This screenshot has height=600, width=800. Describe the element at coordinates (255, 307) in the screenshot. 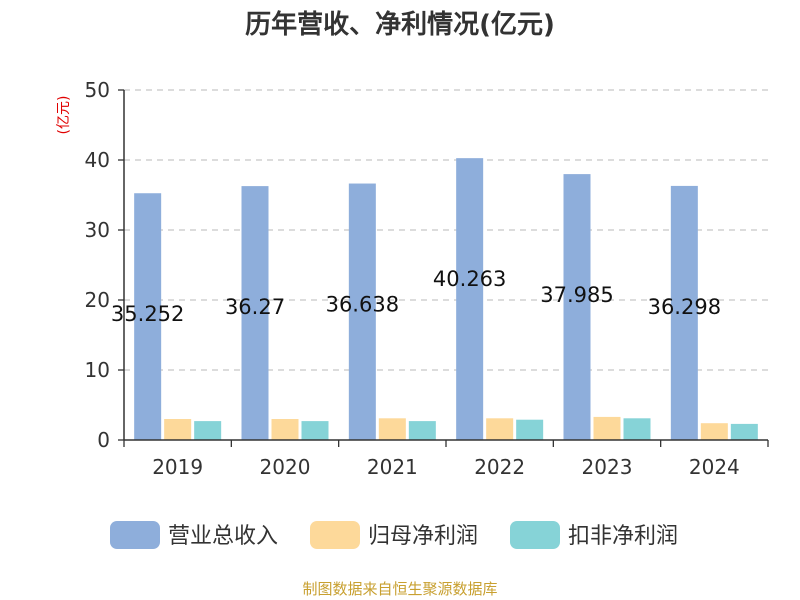

I see `data-label-2020: 36.27` at that location.